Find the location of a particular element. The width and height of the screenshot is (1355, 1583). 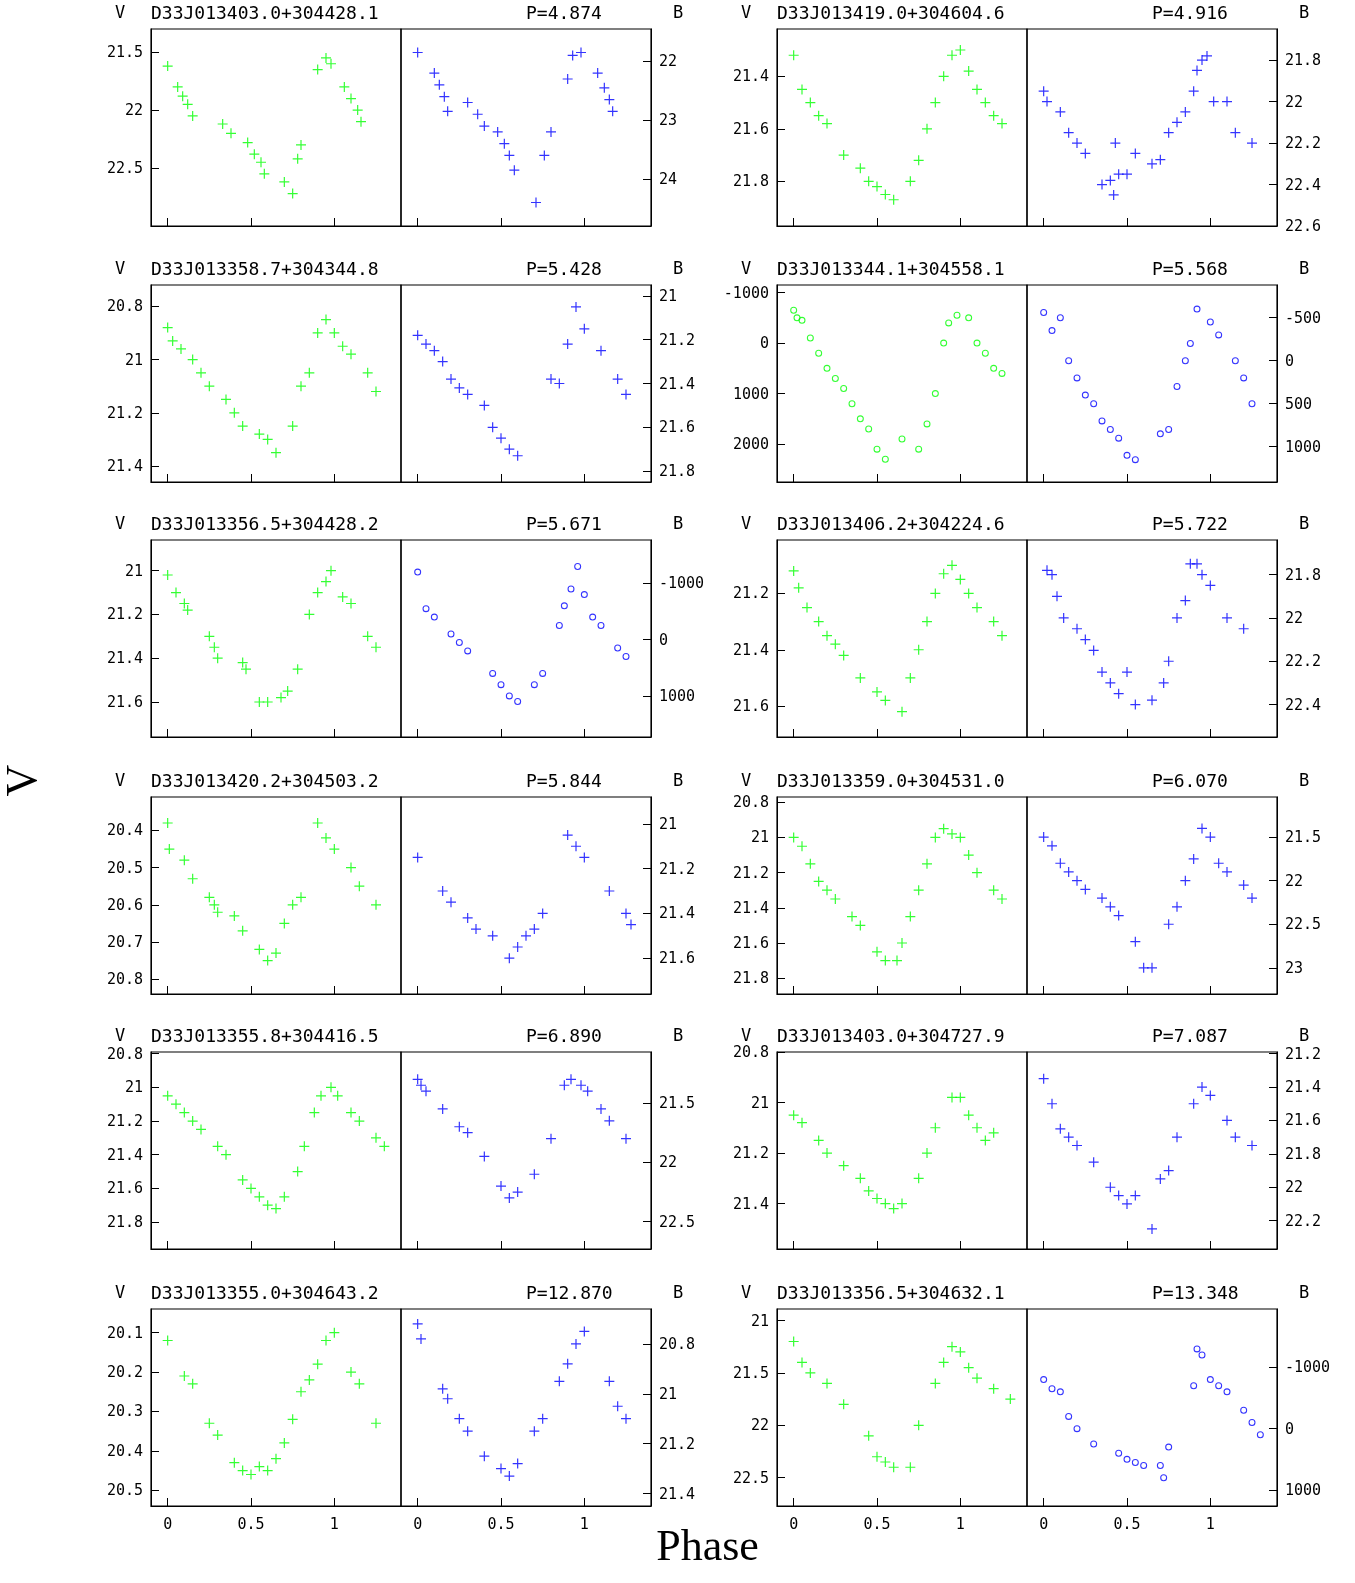

y-tick-label: 20.3 is located at coordinates (124, 1411).